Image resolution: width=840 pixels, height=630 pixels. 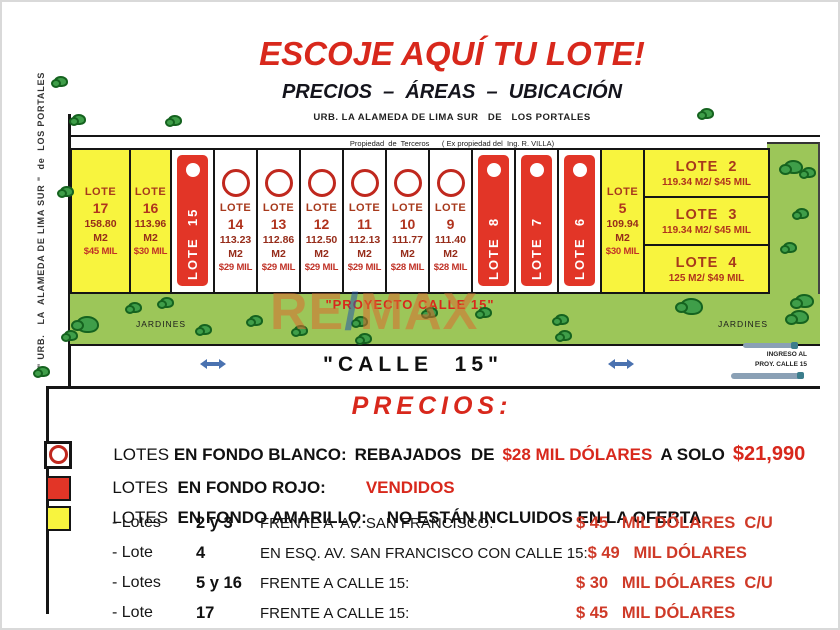 What do you see at coordinates (410, 487) in the screenshot?
I see `legend-status: VENDIDOS` at bounding box center [410, 487].